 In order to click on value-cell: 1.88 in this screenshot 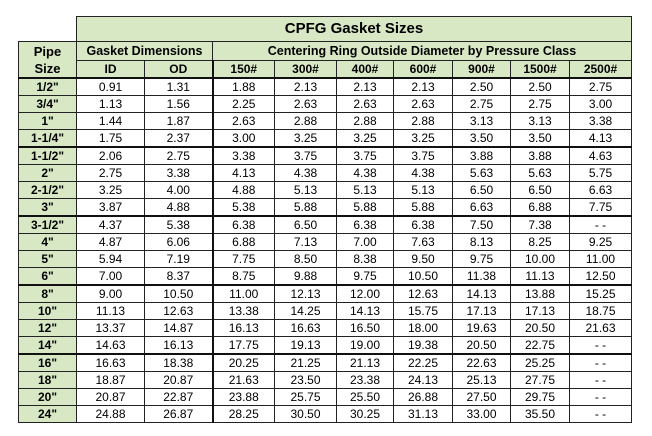, I will do `click(243, 86)`.